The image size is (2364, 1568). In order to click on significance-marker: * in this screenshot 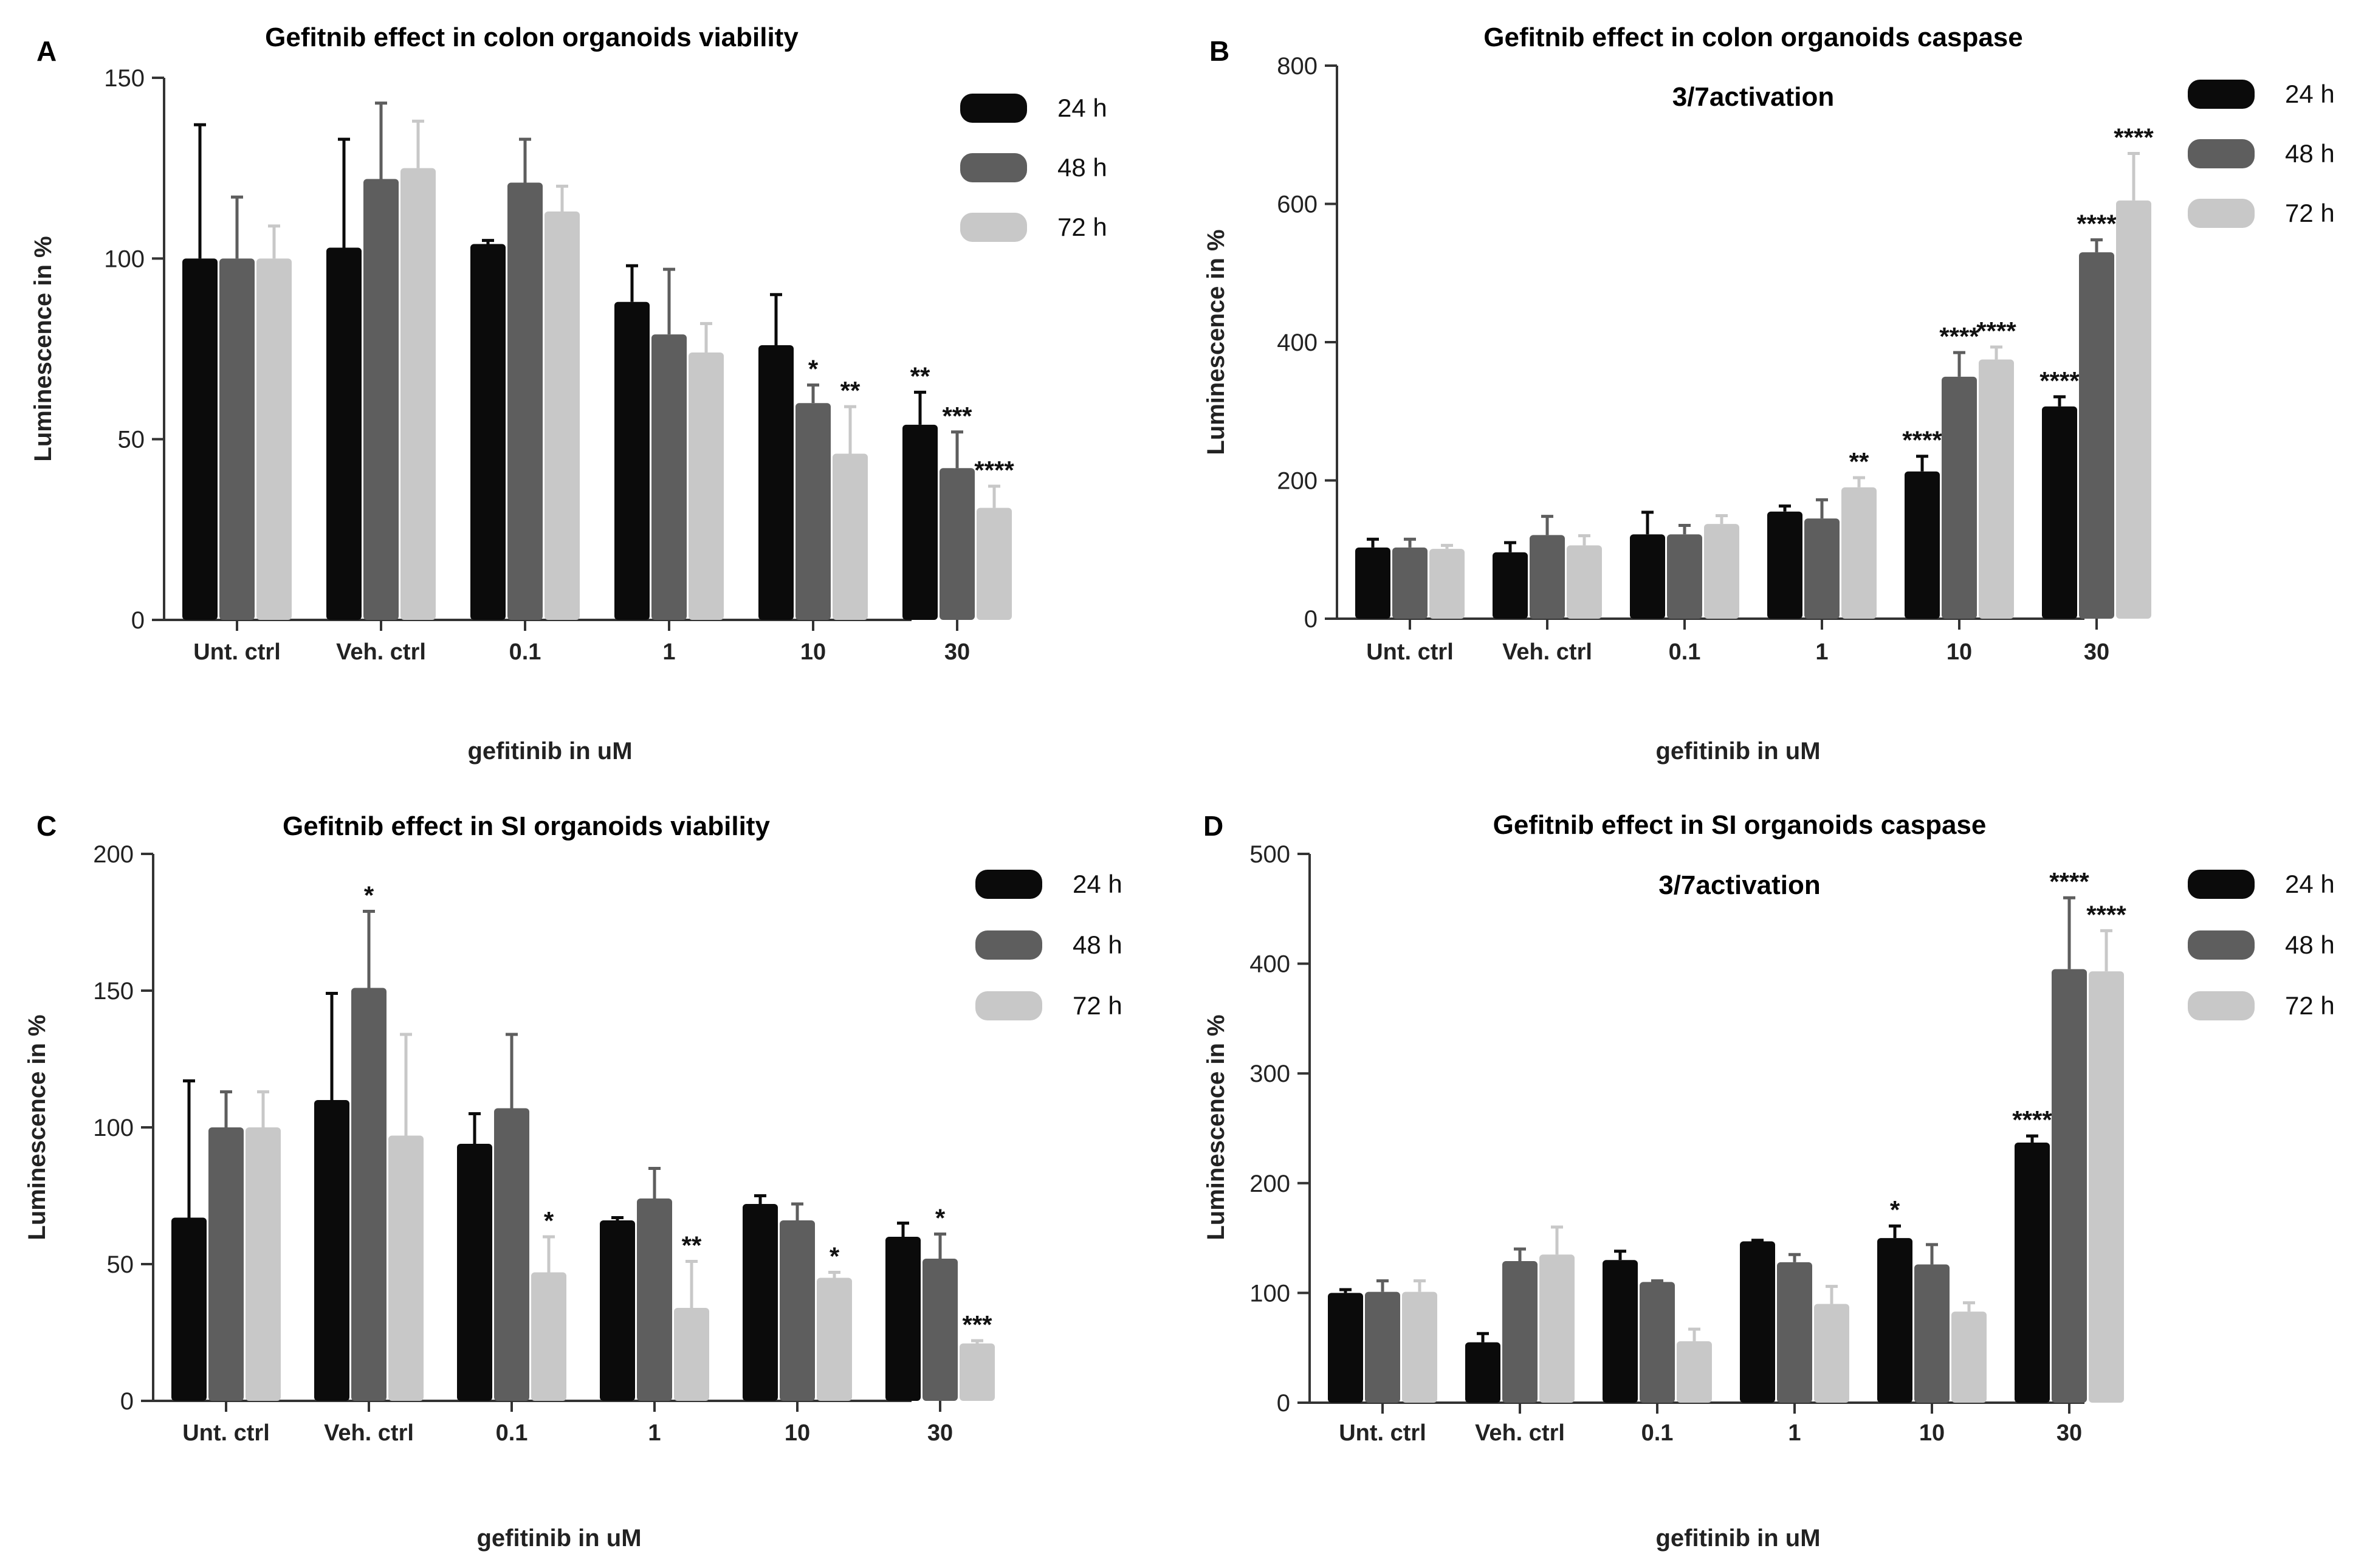, I will do `click(813, 368)`.